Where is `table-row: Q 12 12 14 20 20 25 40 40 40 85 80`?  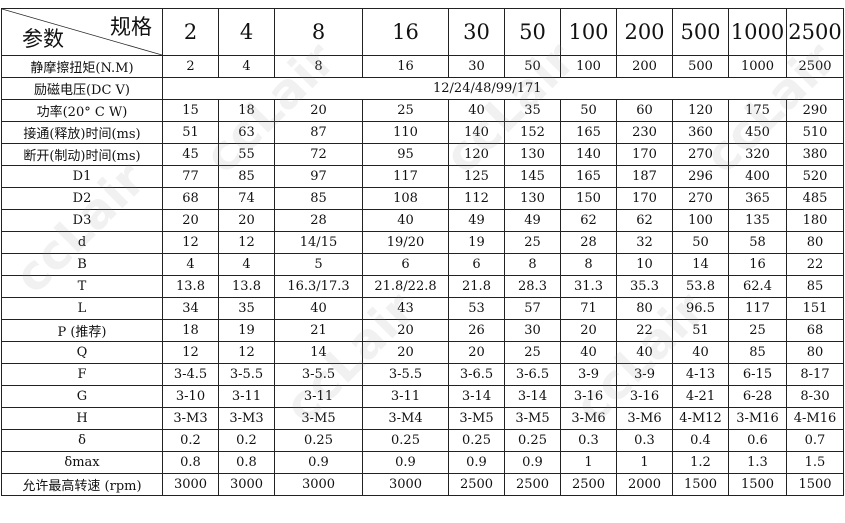
table-row: Q 12 12 14 20 20 25 40 40 40 85 80 is located at coordinates (422, 352).